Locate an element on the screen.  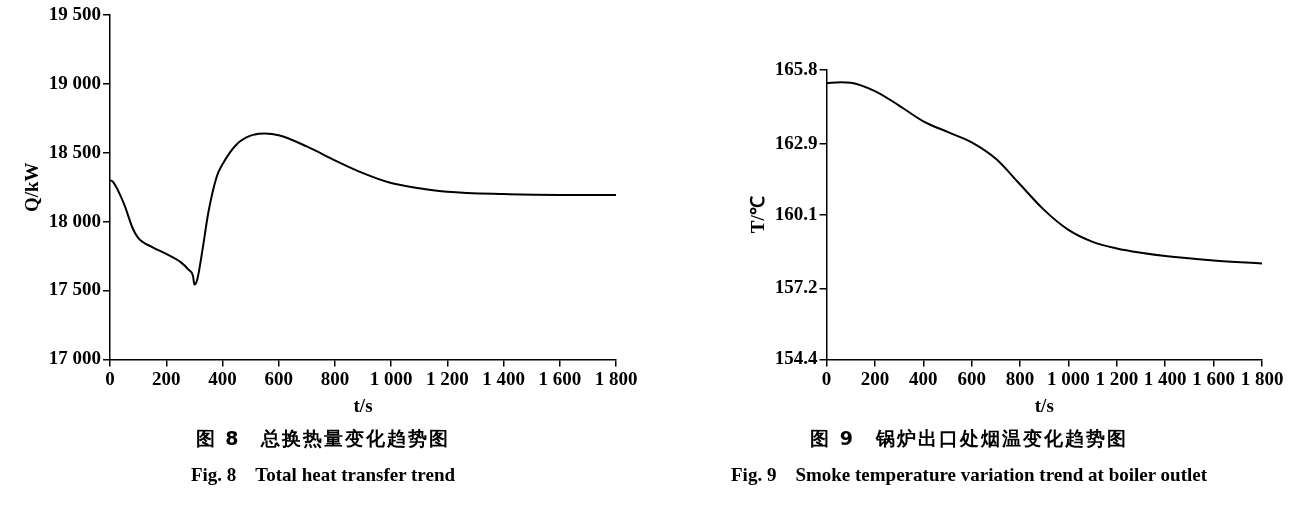
text: Fig. 9 Smoke temperature variation trend at boiler outlet is located at coordinates (969, 475).